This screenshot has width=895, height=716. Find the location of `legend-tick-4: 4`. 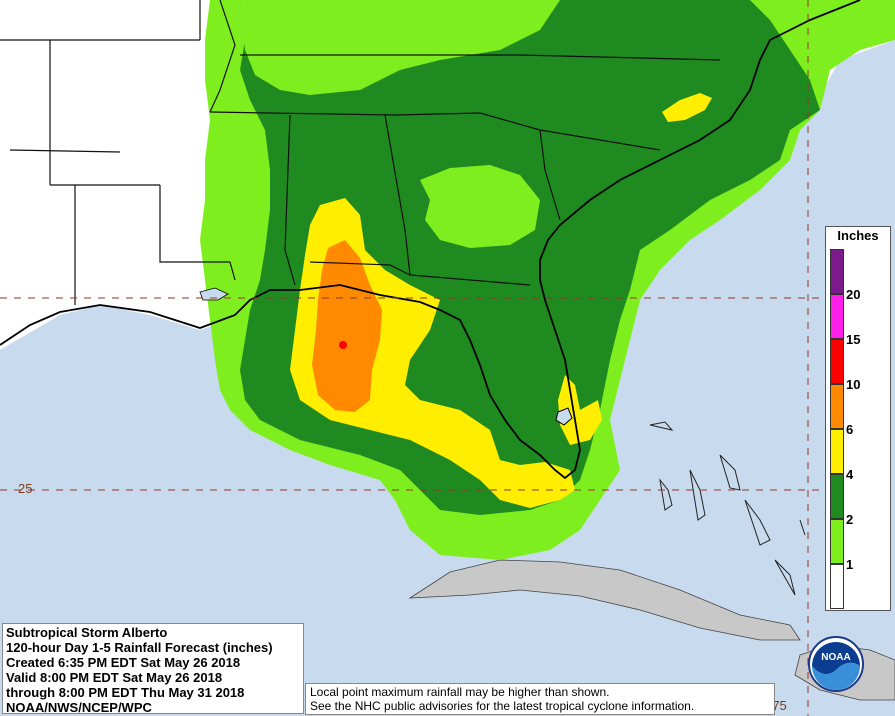

legend-tick-4: 4 is located at coordinates (850, 474).